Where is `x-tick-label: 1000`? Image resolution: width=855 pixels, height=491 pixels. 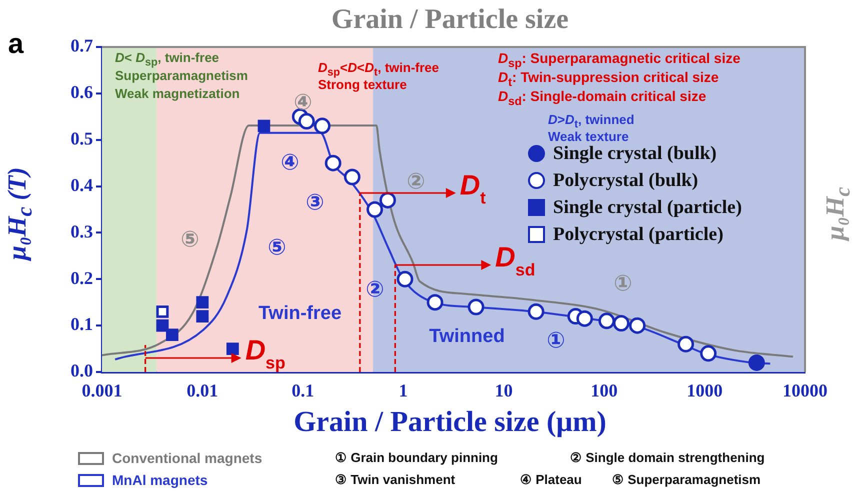 x-tick-label: 1000 is located at coordinates (704, 390).